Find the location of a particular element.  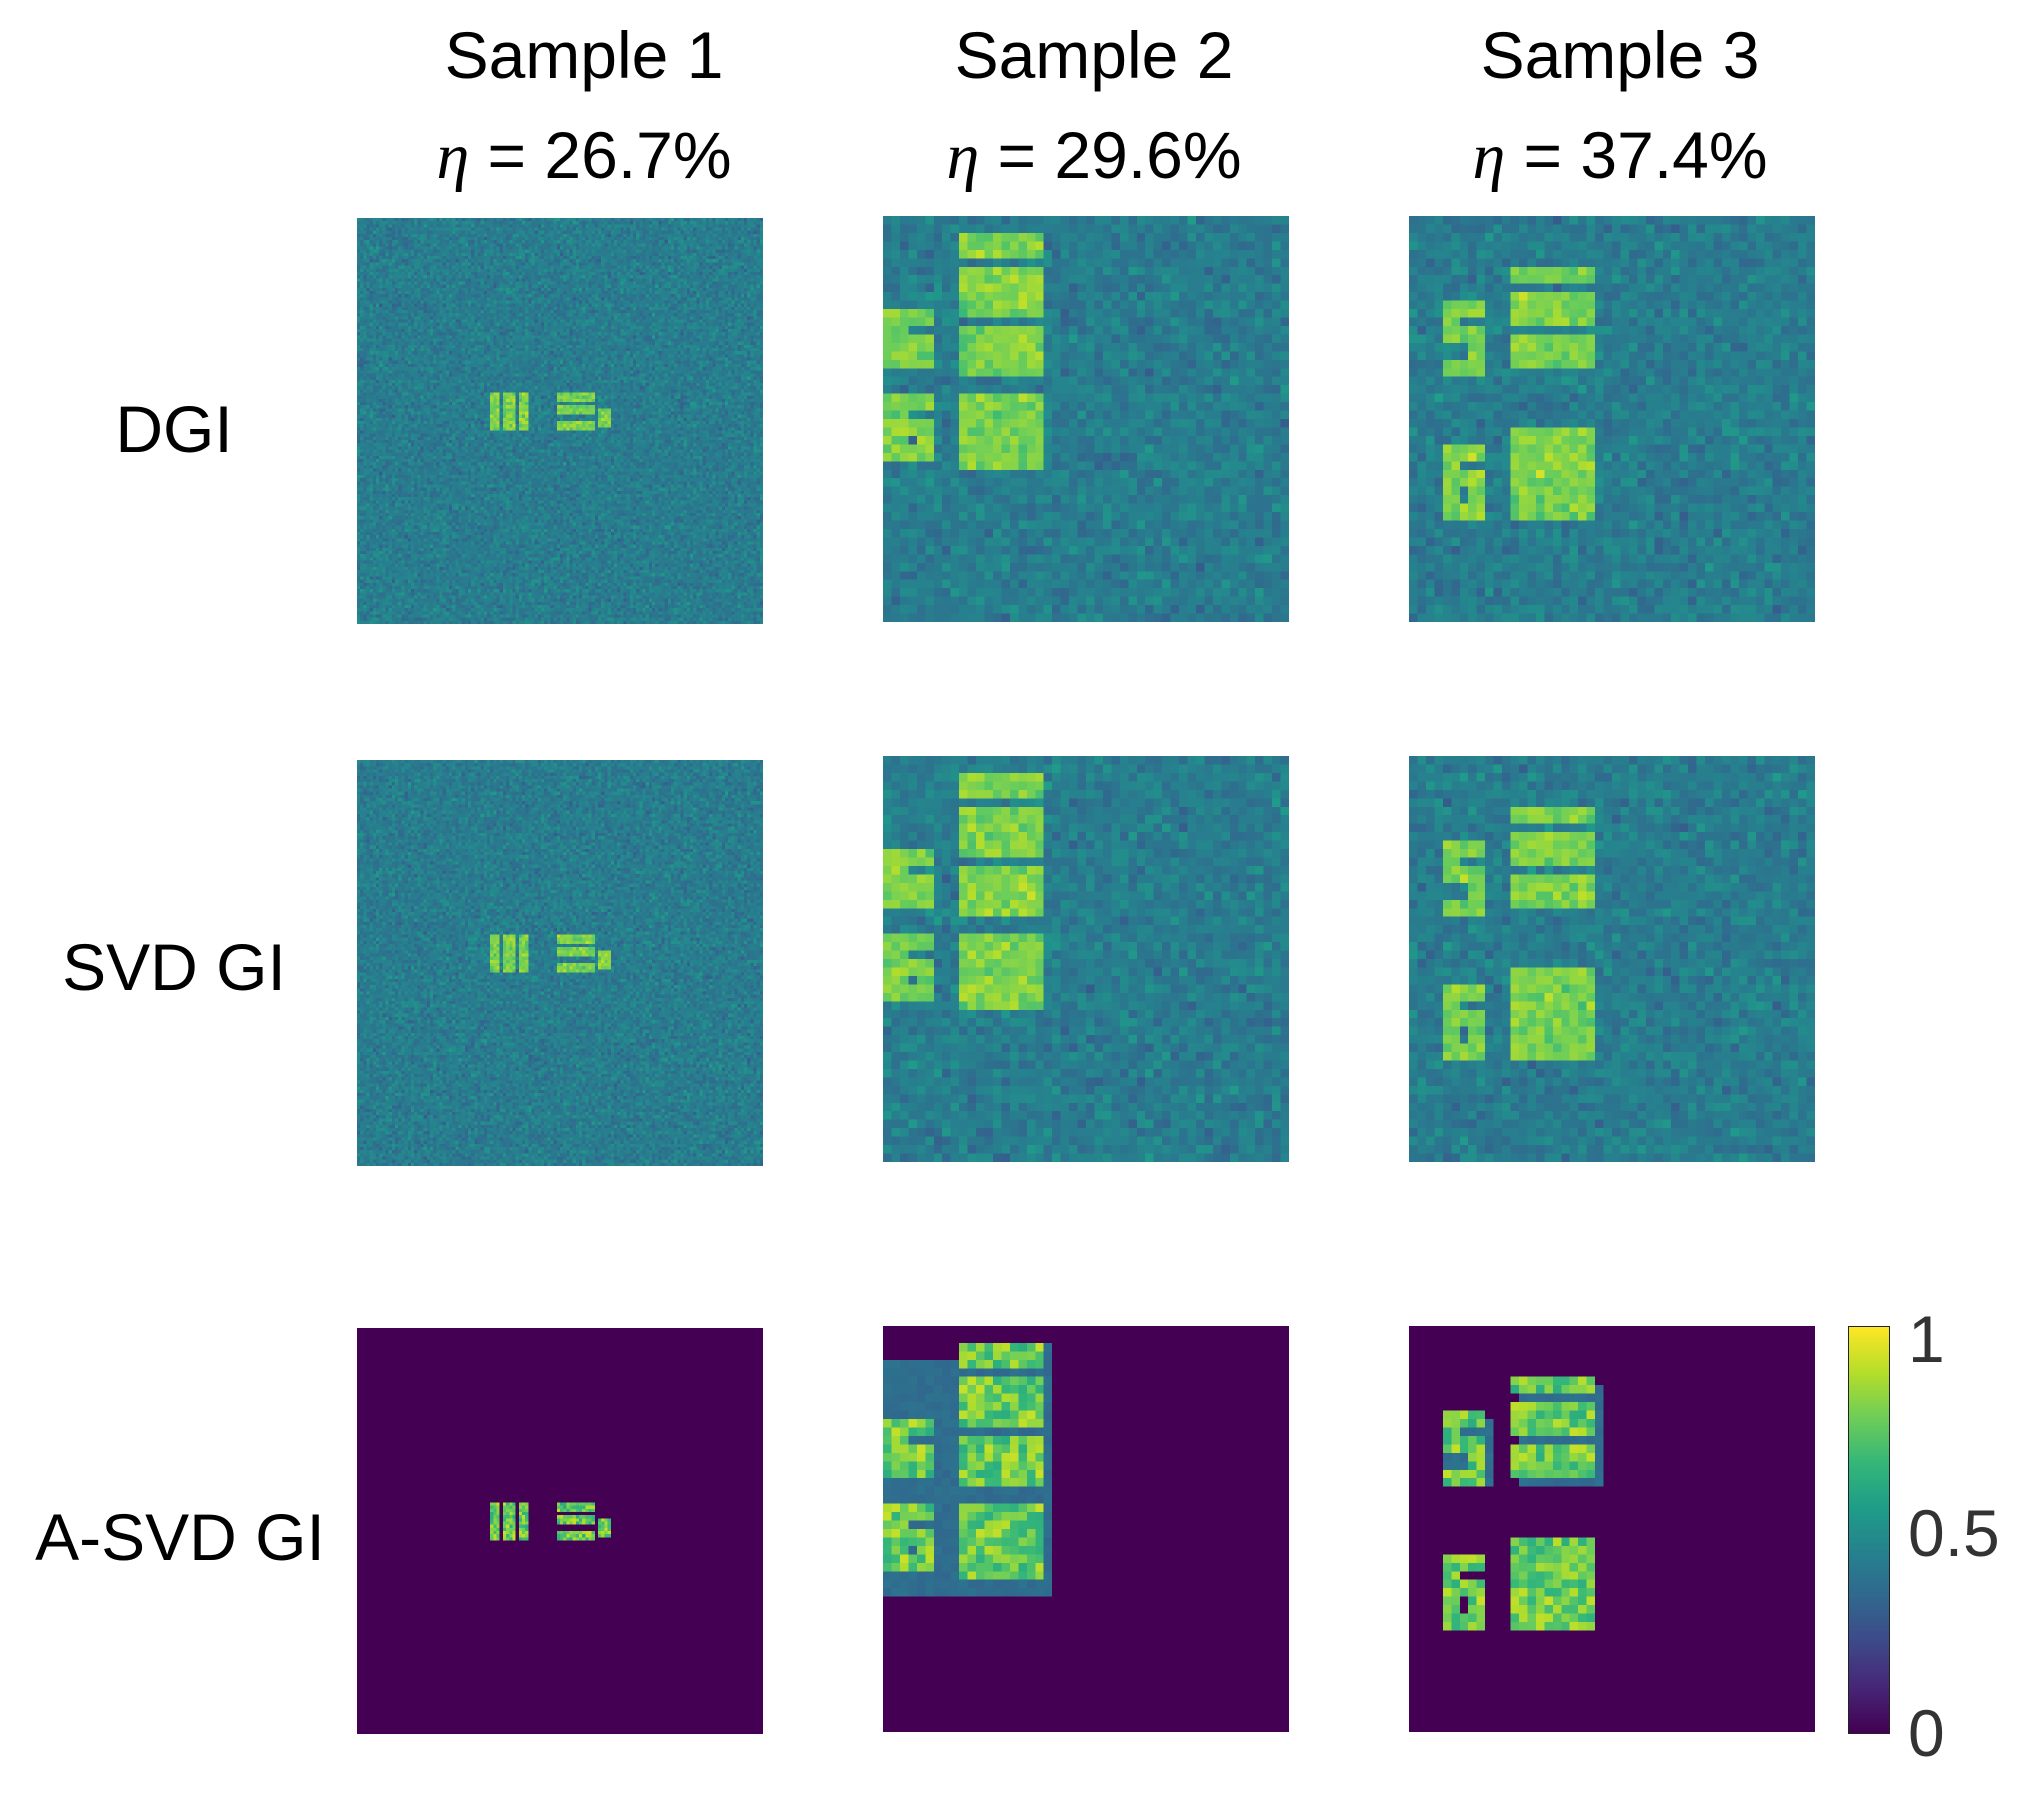

colorbar-tick-1: 1 is located at coordinates (1926, 1339).